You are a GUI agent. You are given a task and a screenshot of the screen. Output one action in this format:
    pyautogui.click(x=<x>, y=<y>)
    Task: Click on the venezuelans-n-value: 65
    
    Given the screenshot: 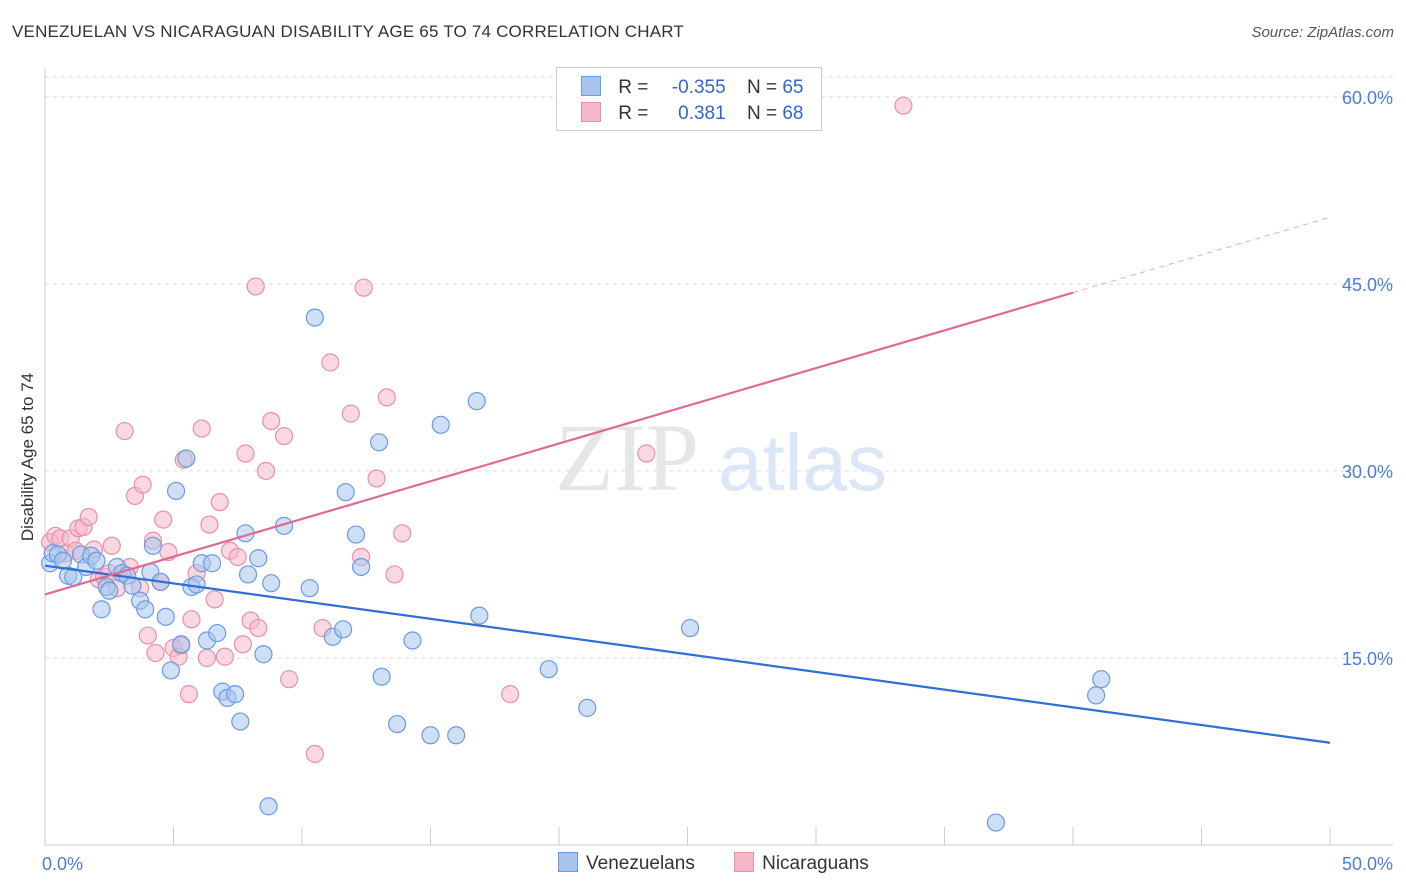 What is the action you would take?
    pyautogui.click(x=793, y=87)
    